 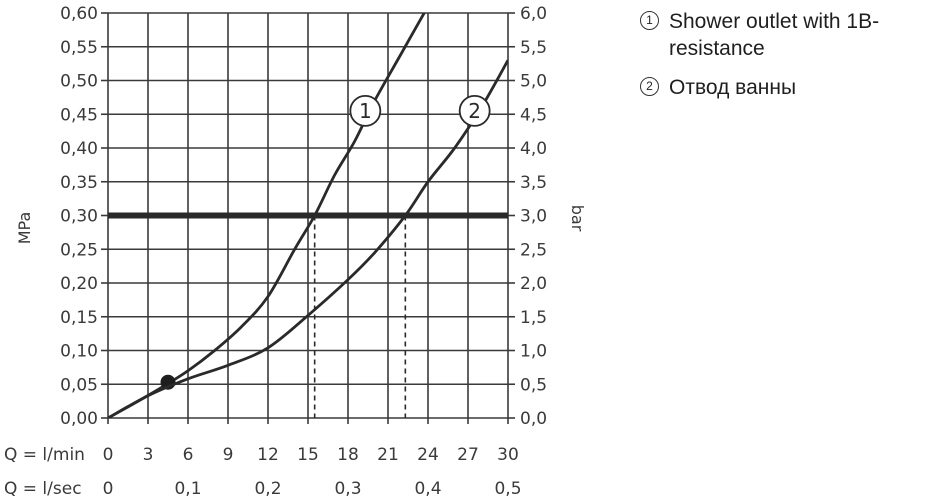 I want to click on y-right-tick-labels: 0,0 0,5 1,0 1,5 2,0 2,5 3,0 3,5 4,0 4,5 5,0 5,5 6,0, so click(x=533, y=216).